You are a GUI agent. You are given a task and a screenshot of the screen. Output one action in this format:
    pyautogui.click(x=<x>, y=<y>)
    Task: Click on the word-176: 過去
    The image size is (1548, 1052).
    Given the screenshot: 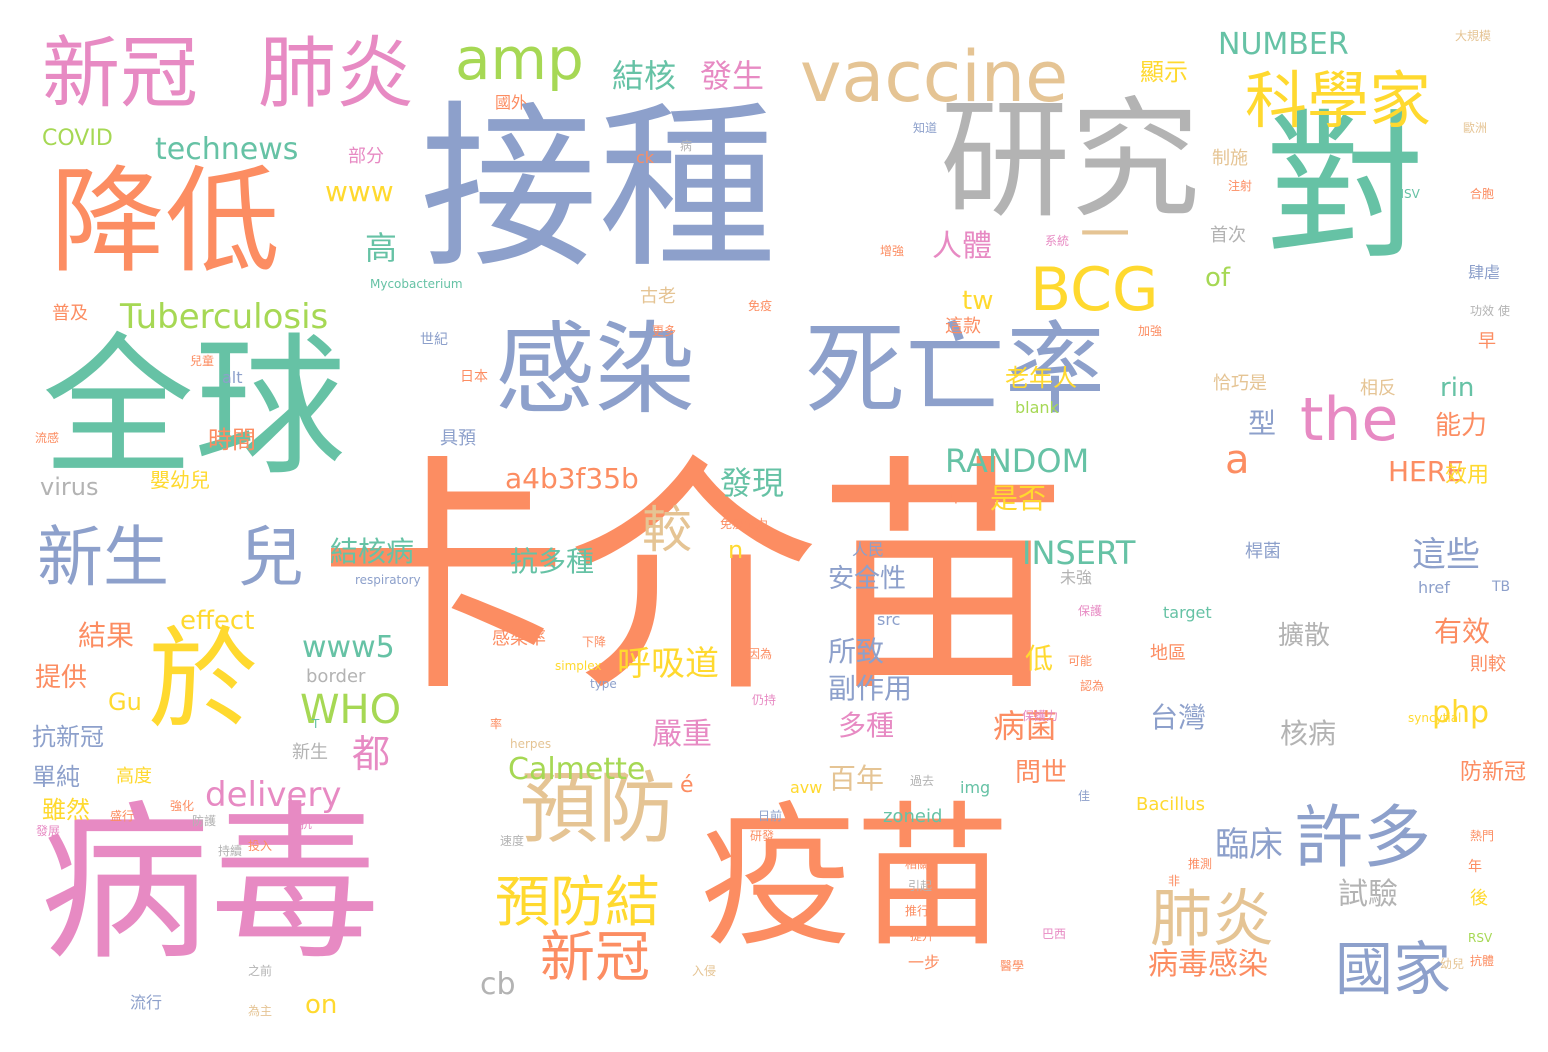 What is the action you would take?
    pyautogui.click(x=922, y=781)
    